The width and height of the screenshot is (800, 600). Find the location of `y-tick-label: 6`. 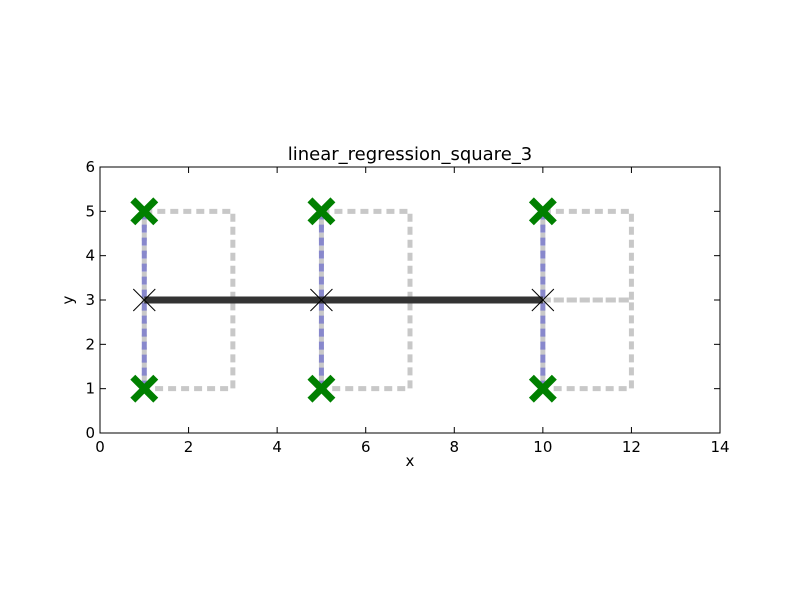

y-tick-label: 6 is located at coordinates (90, 167).